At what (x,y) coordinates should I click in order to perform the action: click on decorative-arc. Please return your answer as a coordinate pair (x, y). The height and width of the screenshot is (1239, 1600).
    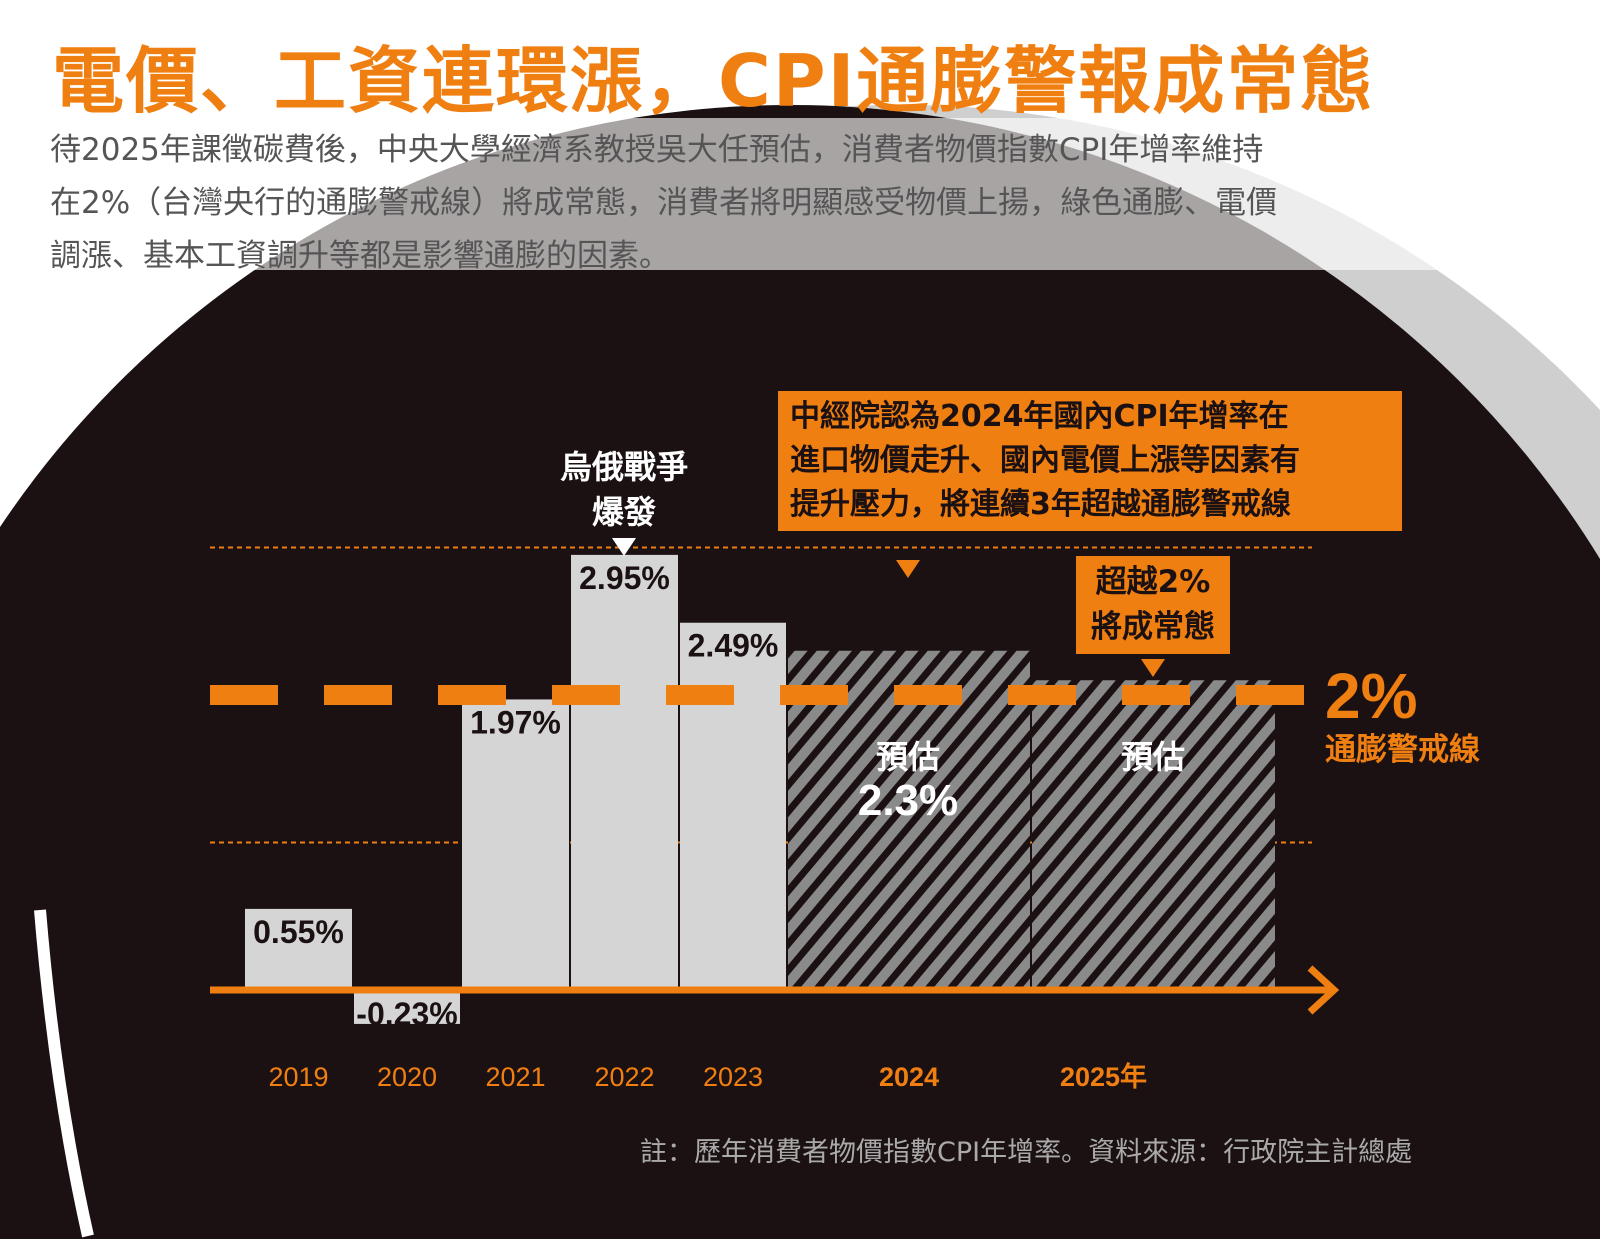
    Looking at the image, I should click on (64, 1073).